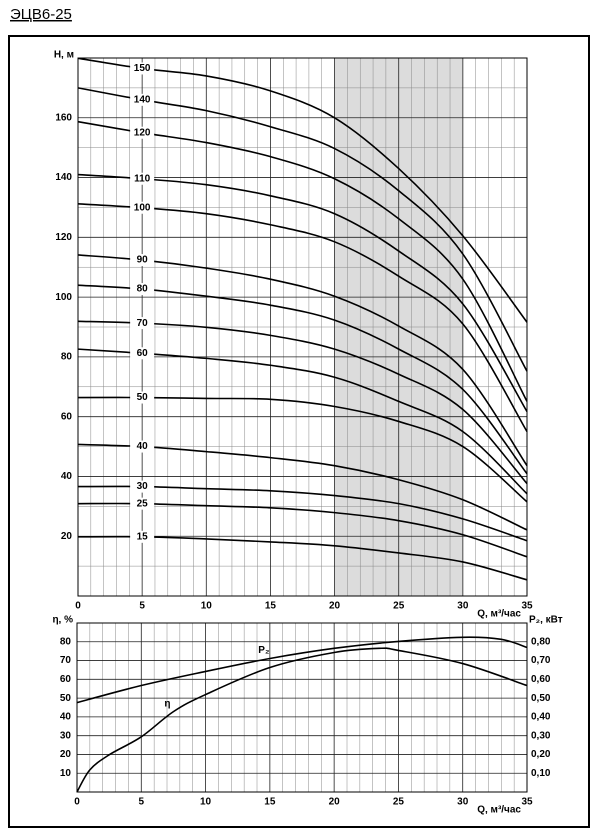 This screenshot has width=598, height=833. I want to click on y-tick-label: 70, so click(66, 660).